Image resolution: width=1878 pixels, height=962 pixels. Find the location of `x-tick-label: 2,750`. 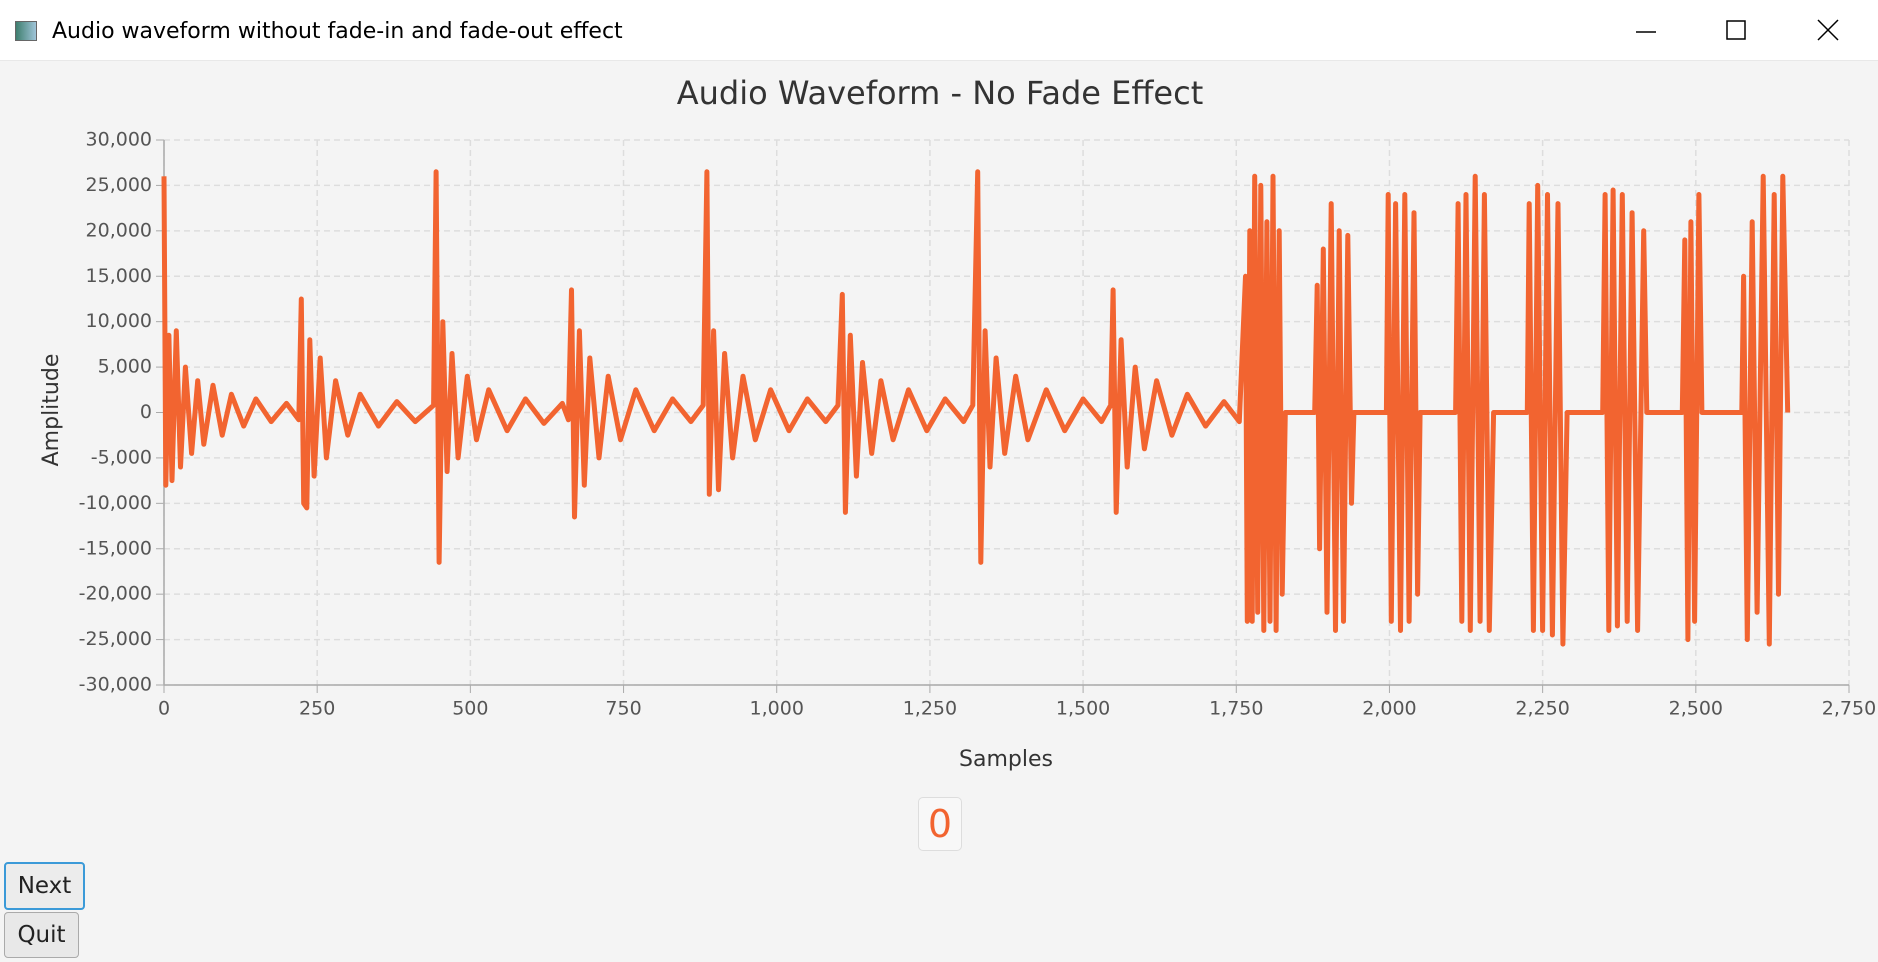

x-tick-label: 2,750 is located at coordinates (1849, 709).